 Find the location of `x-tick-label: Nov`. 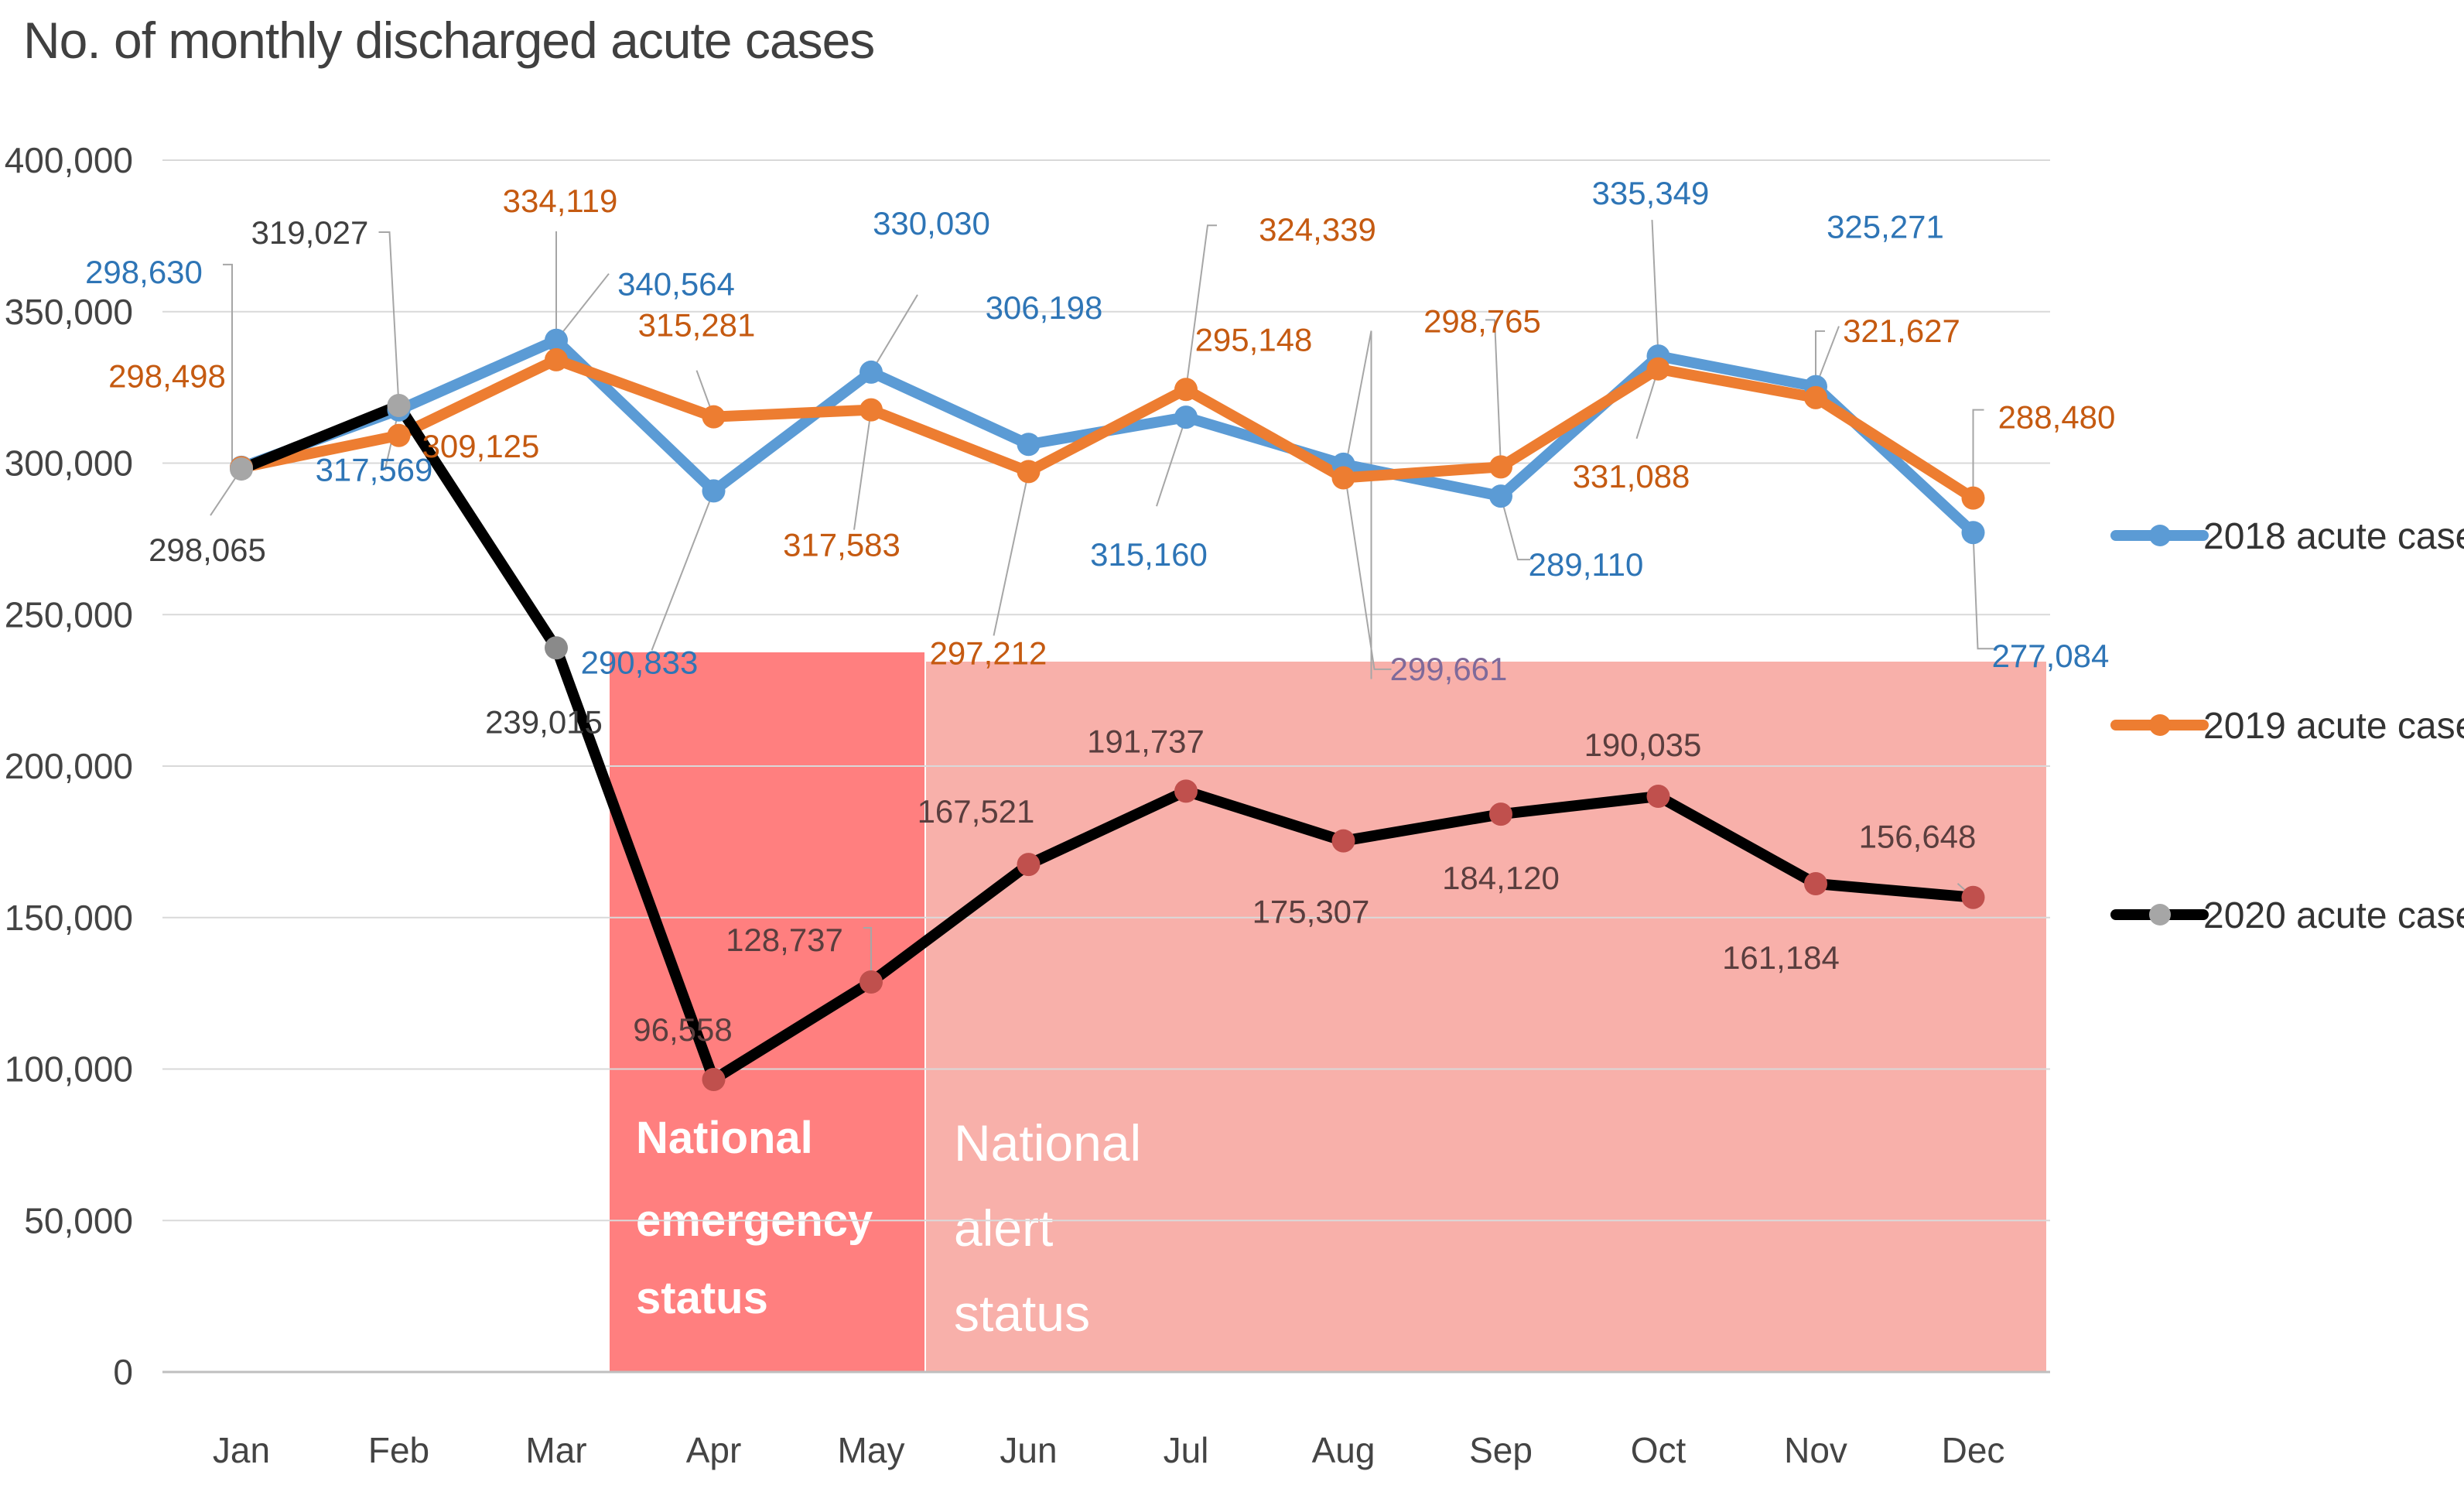

x-tick-label: Nov is located at coordinates (1816, 1450).